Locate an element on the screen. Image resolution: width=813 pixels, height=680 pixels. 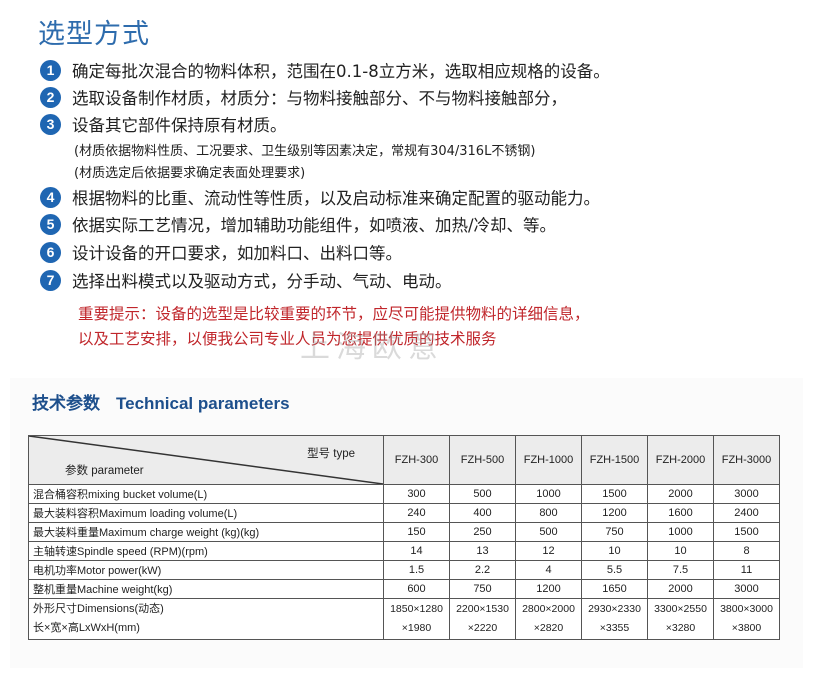
dims-value-line1: 3800×3000 is located at coordinates (746, 609).